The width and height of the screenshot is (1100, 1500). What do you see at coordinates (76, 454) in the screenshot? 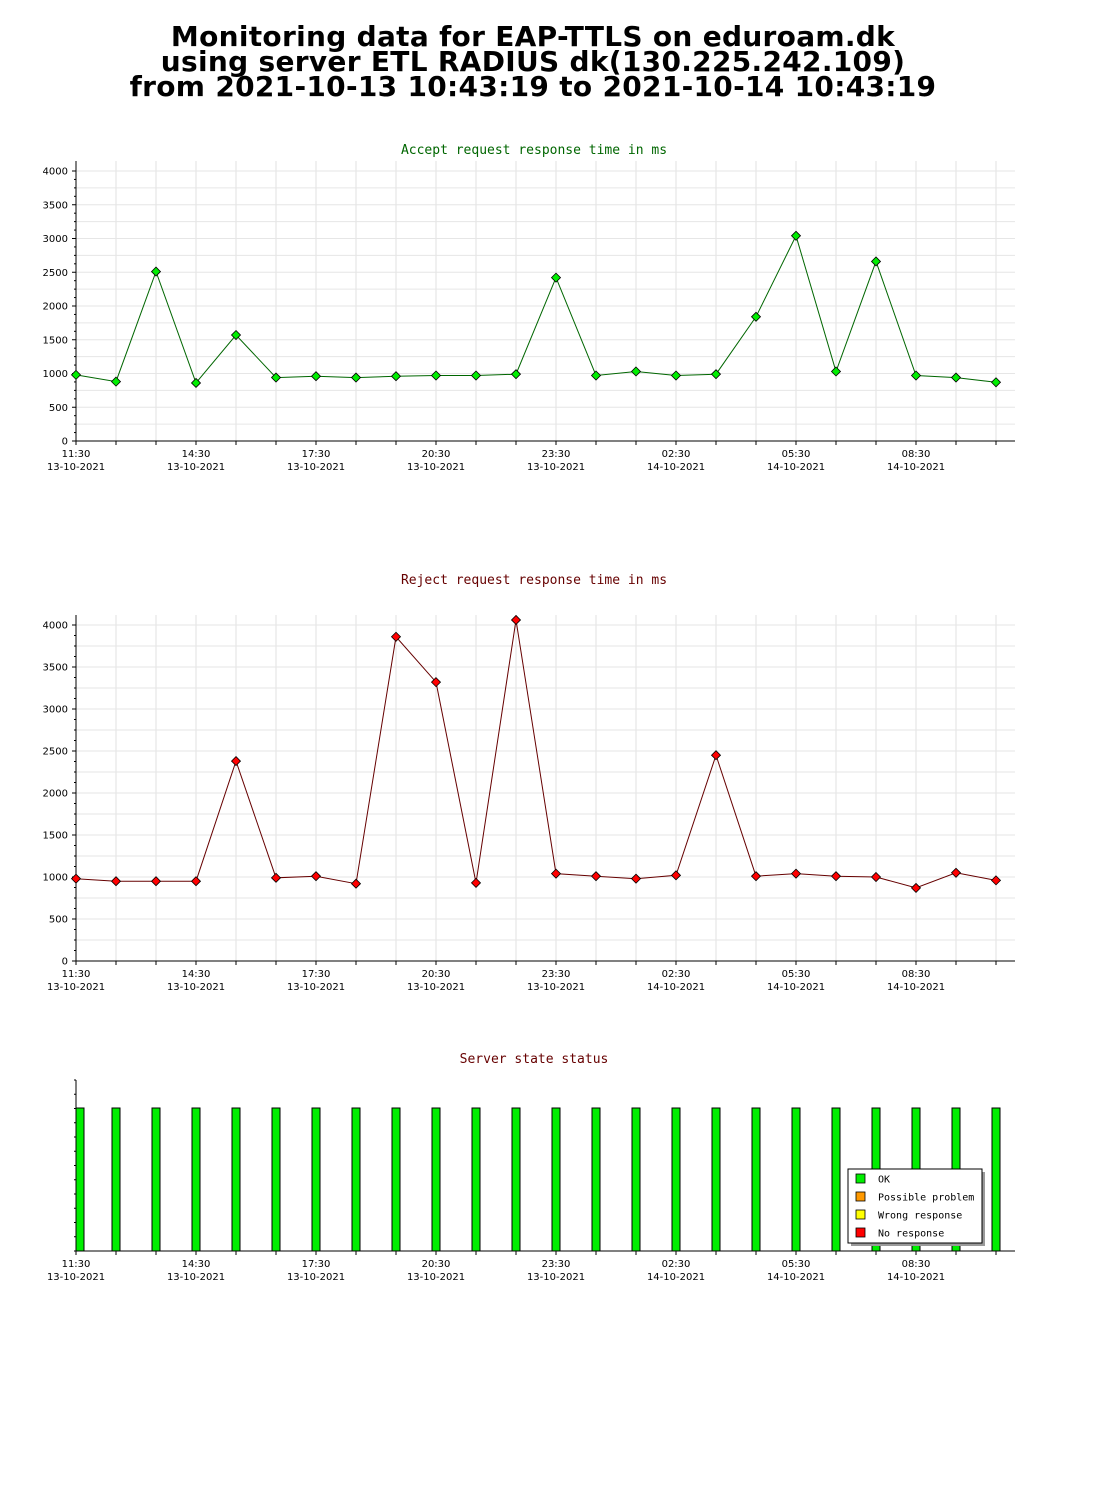
I see `accept-x-tick-time: 11:30` at bounding box center [76, 454].